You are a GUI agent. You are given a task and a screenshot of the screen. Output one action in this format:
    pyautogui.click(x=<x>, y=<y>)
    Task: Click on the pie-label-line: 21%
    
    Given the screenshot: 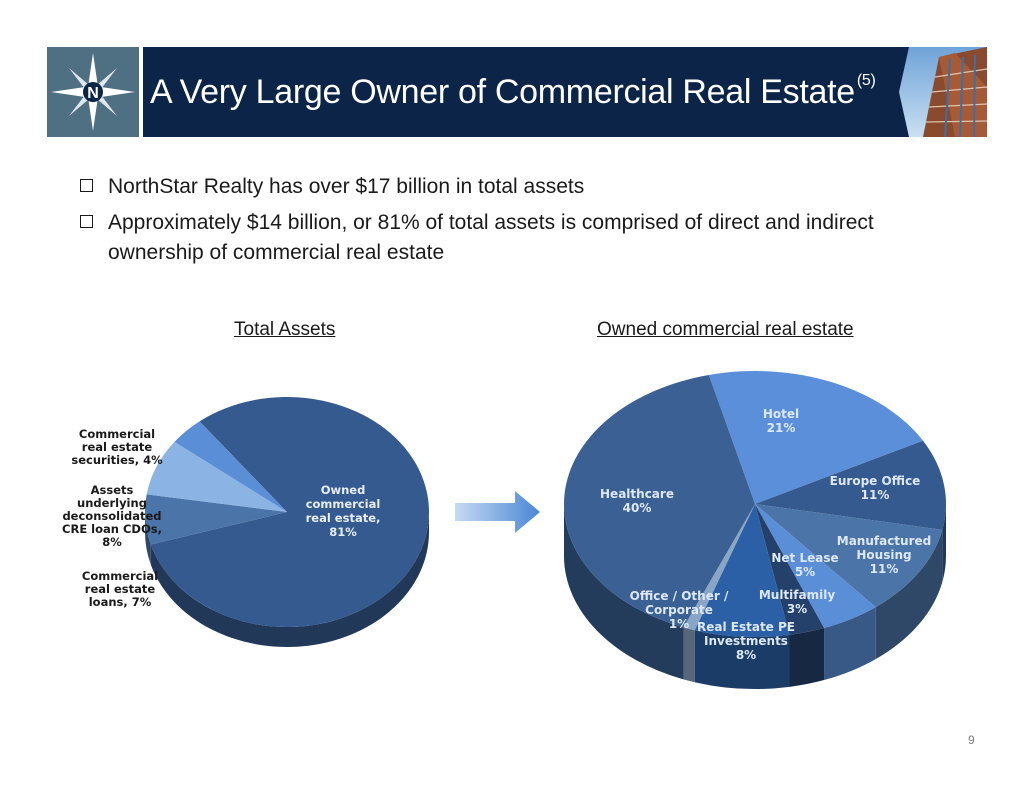 What is the action you would take?
    pyautogui.click(x=781, y=428)
    